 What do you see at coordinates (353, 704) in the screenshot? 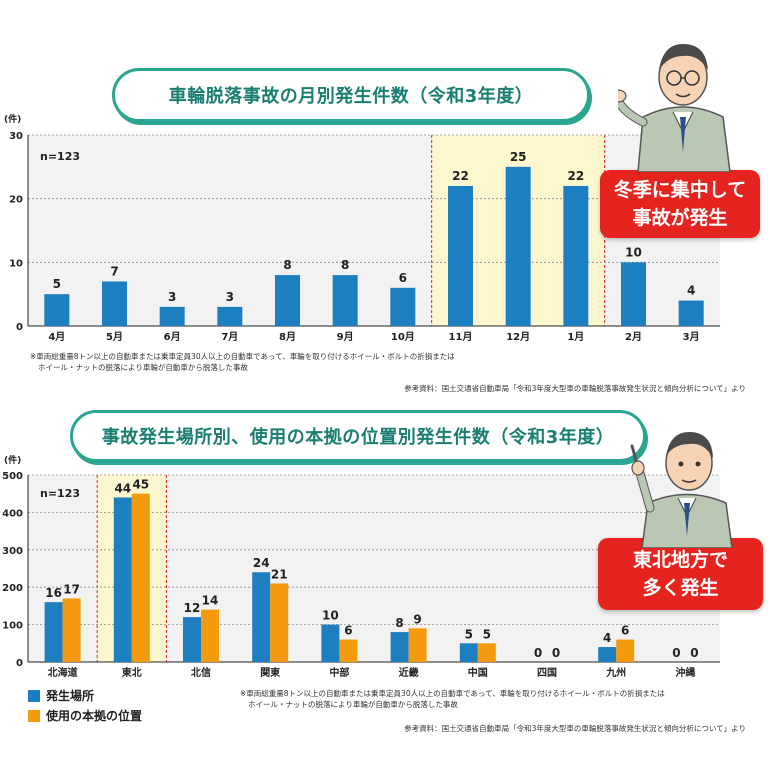
I see `chart2-note-line2: ホイール・ナットの脱落により車輪が自動車から脱落した事故` at bounding box center [353, 704].